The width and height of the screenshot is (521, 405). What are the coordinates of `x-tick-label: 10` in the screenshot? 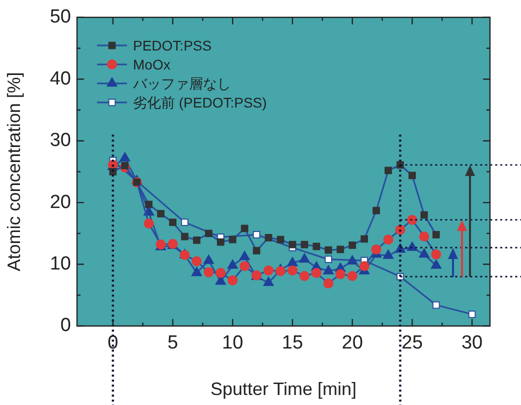 It's located at (233, 343).